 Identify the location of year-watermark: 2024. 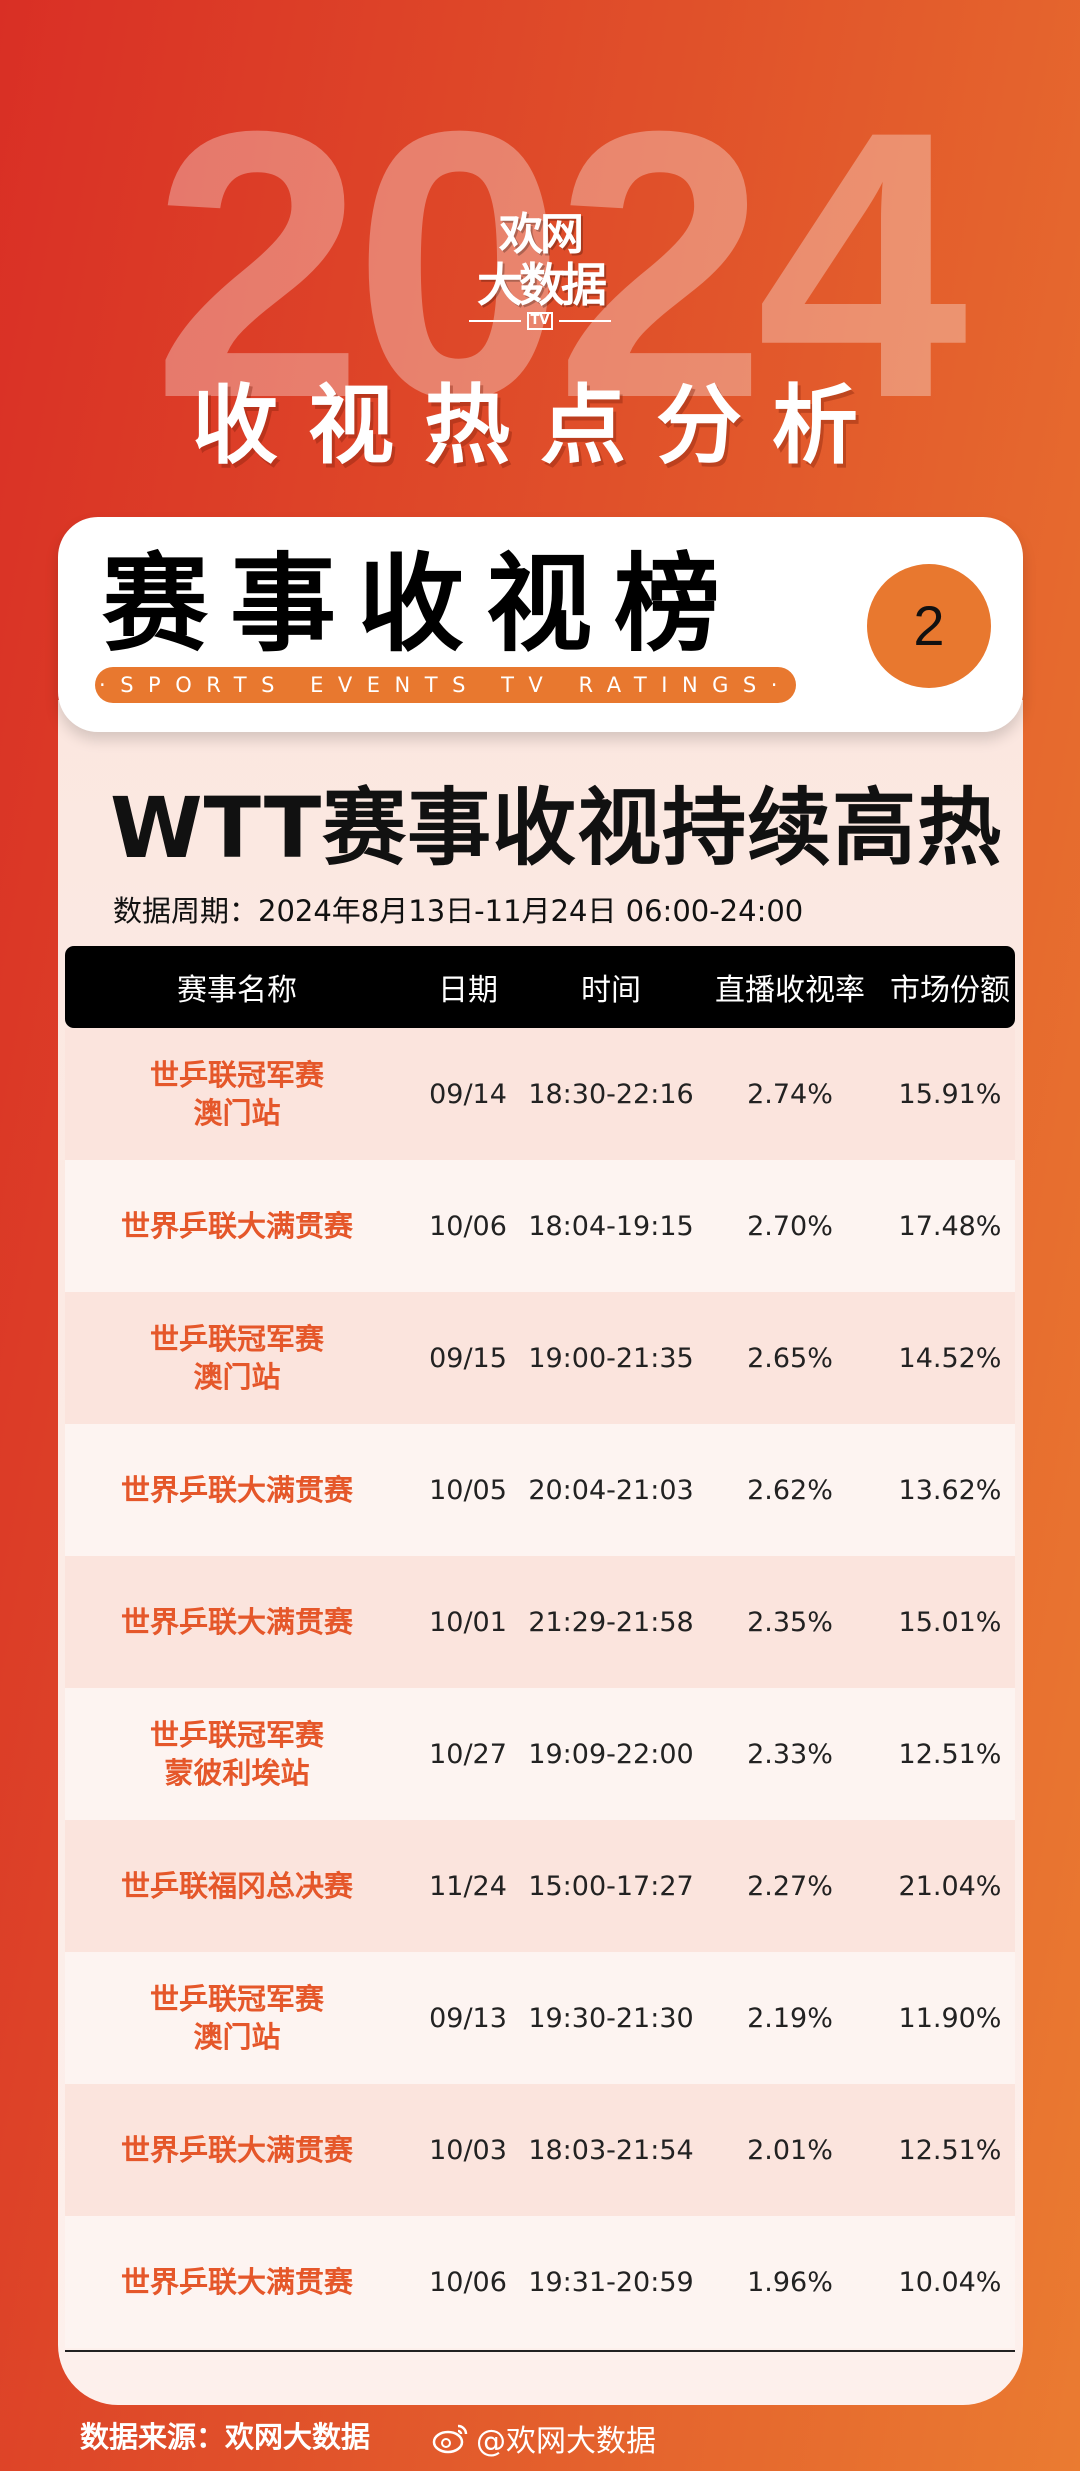
(559, 264).